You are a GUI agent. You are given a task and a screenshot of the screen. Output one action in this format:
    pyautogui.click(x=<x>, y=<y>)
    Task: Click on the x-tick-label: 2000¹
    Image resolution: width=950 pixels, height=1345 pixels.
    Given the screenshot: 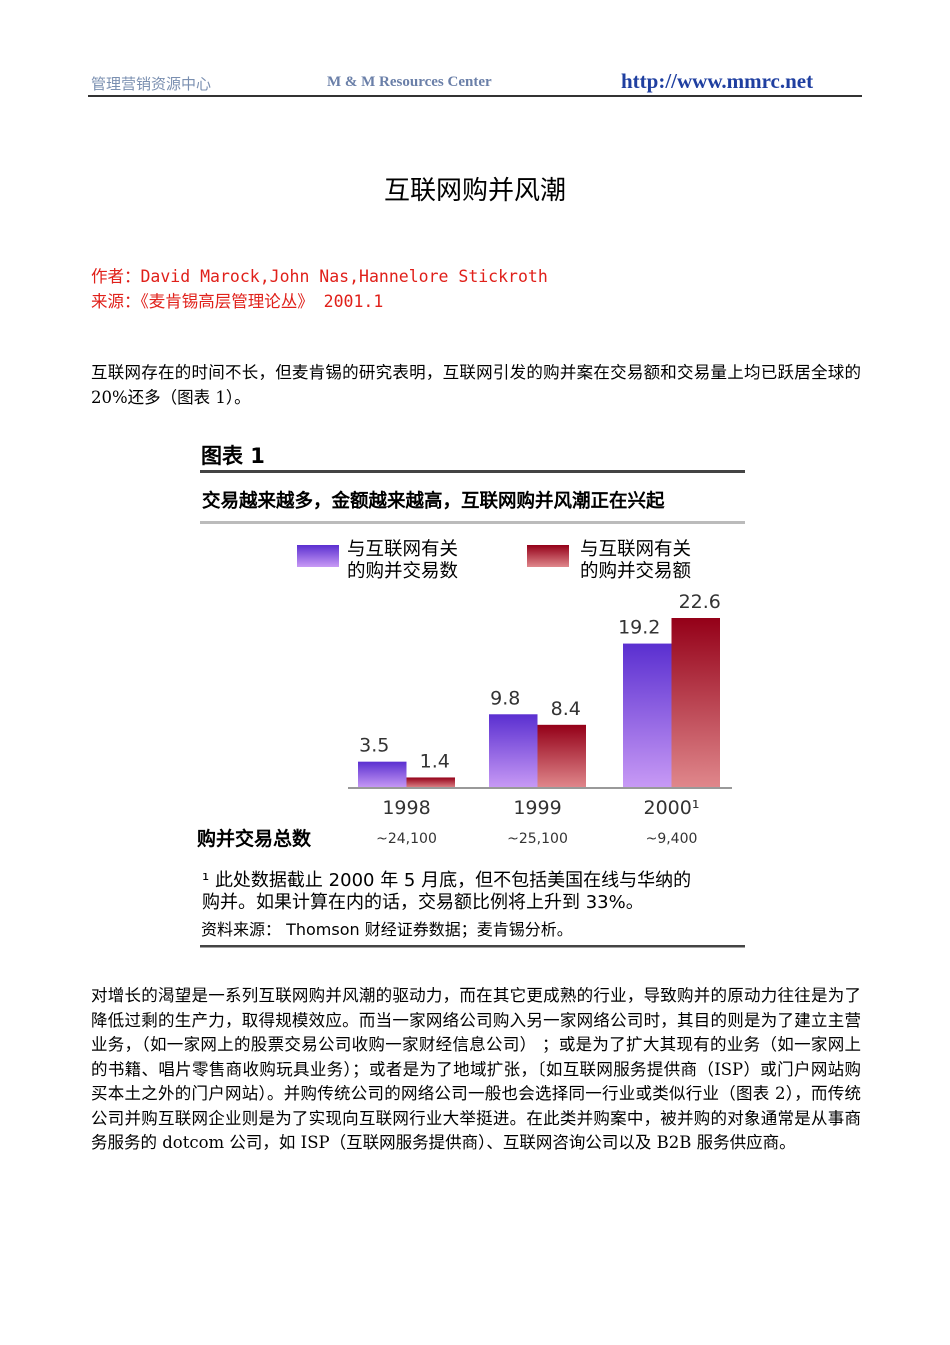 What is the action you would take?
    pyautogui.click(x=672, y=808)
    